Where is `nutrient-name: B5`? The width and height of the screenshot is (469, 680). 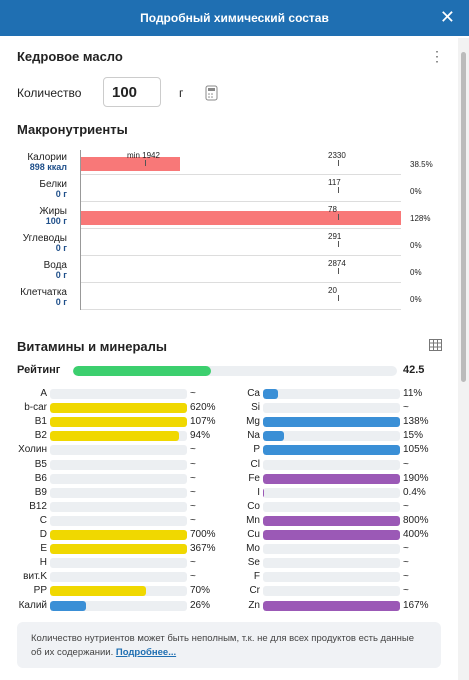
nutrient-name: B5 is located at coordinates (40, 464).